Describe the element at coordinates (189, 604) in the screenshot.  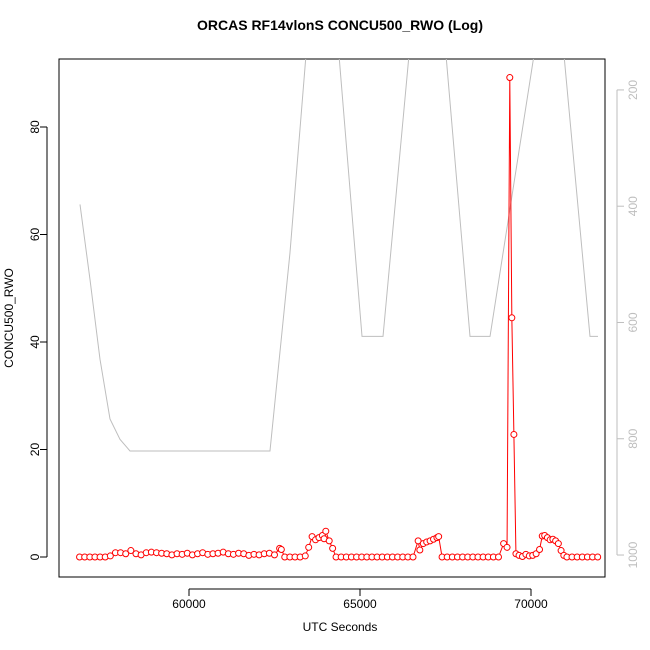
I see `x-tick-label: 60000` at that location.